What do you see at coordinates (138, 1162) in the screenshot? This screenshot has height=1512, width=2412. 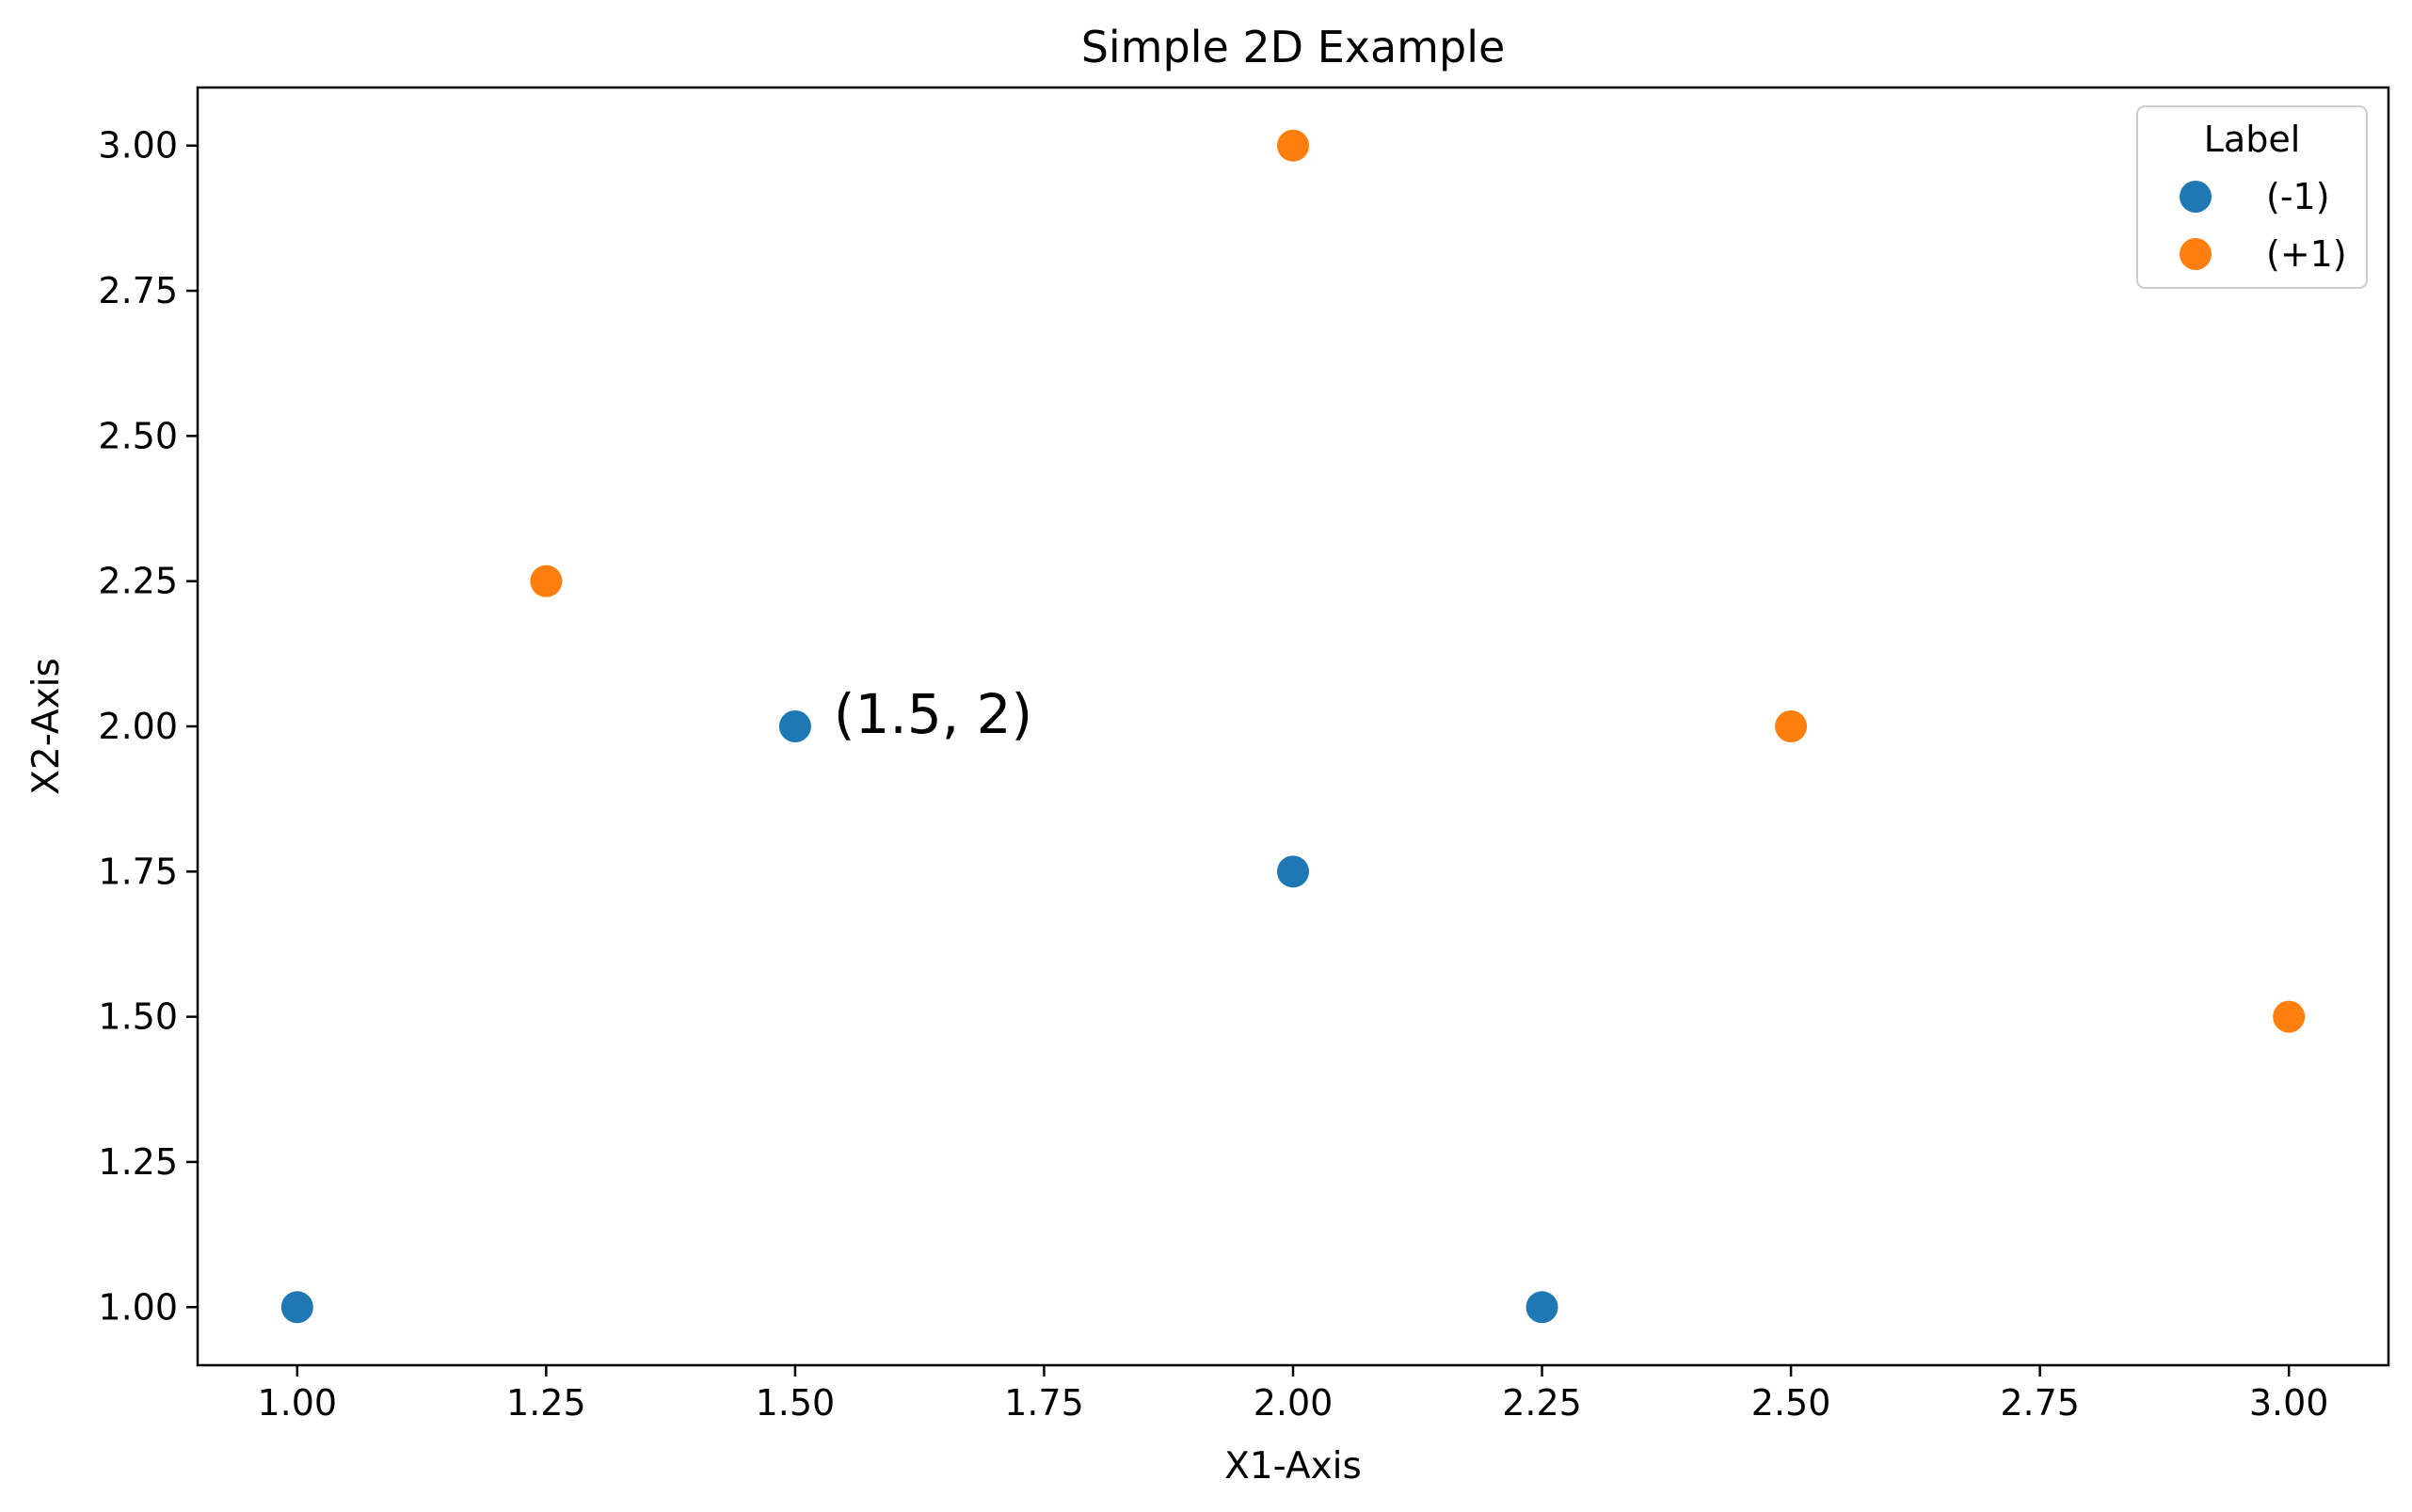 I see `y-tick-label: 1.25` at bounding box center [138, 1162].